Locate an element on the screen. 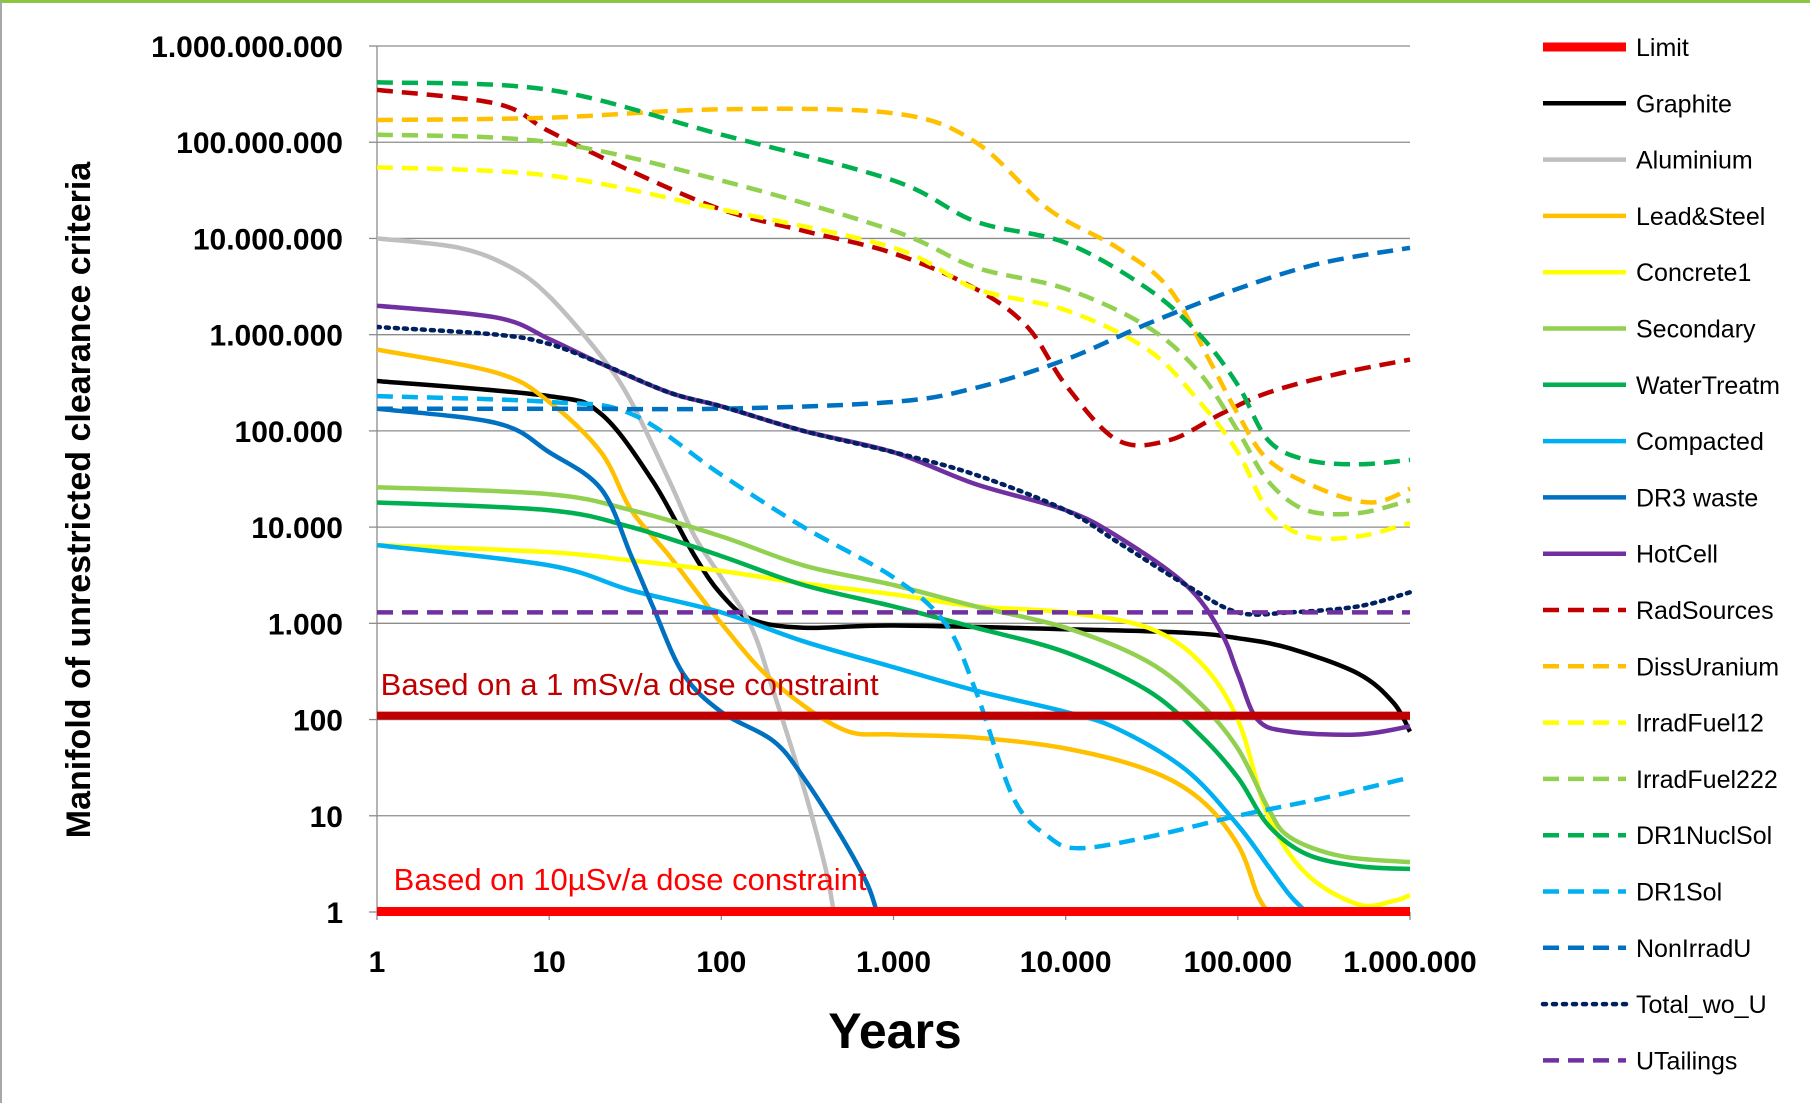  legend-label: UTailings is located at coordinates (1686, 1061).